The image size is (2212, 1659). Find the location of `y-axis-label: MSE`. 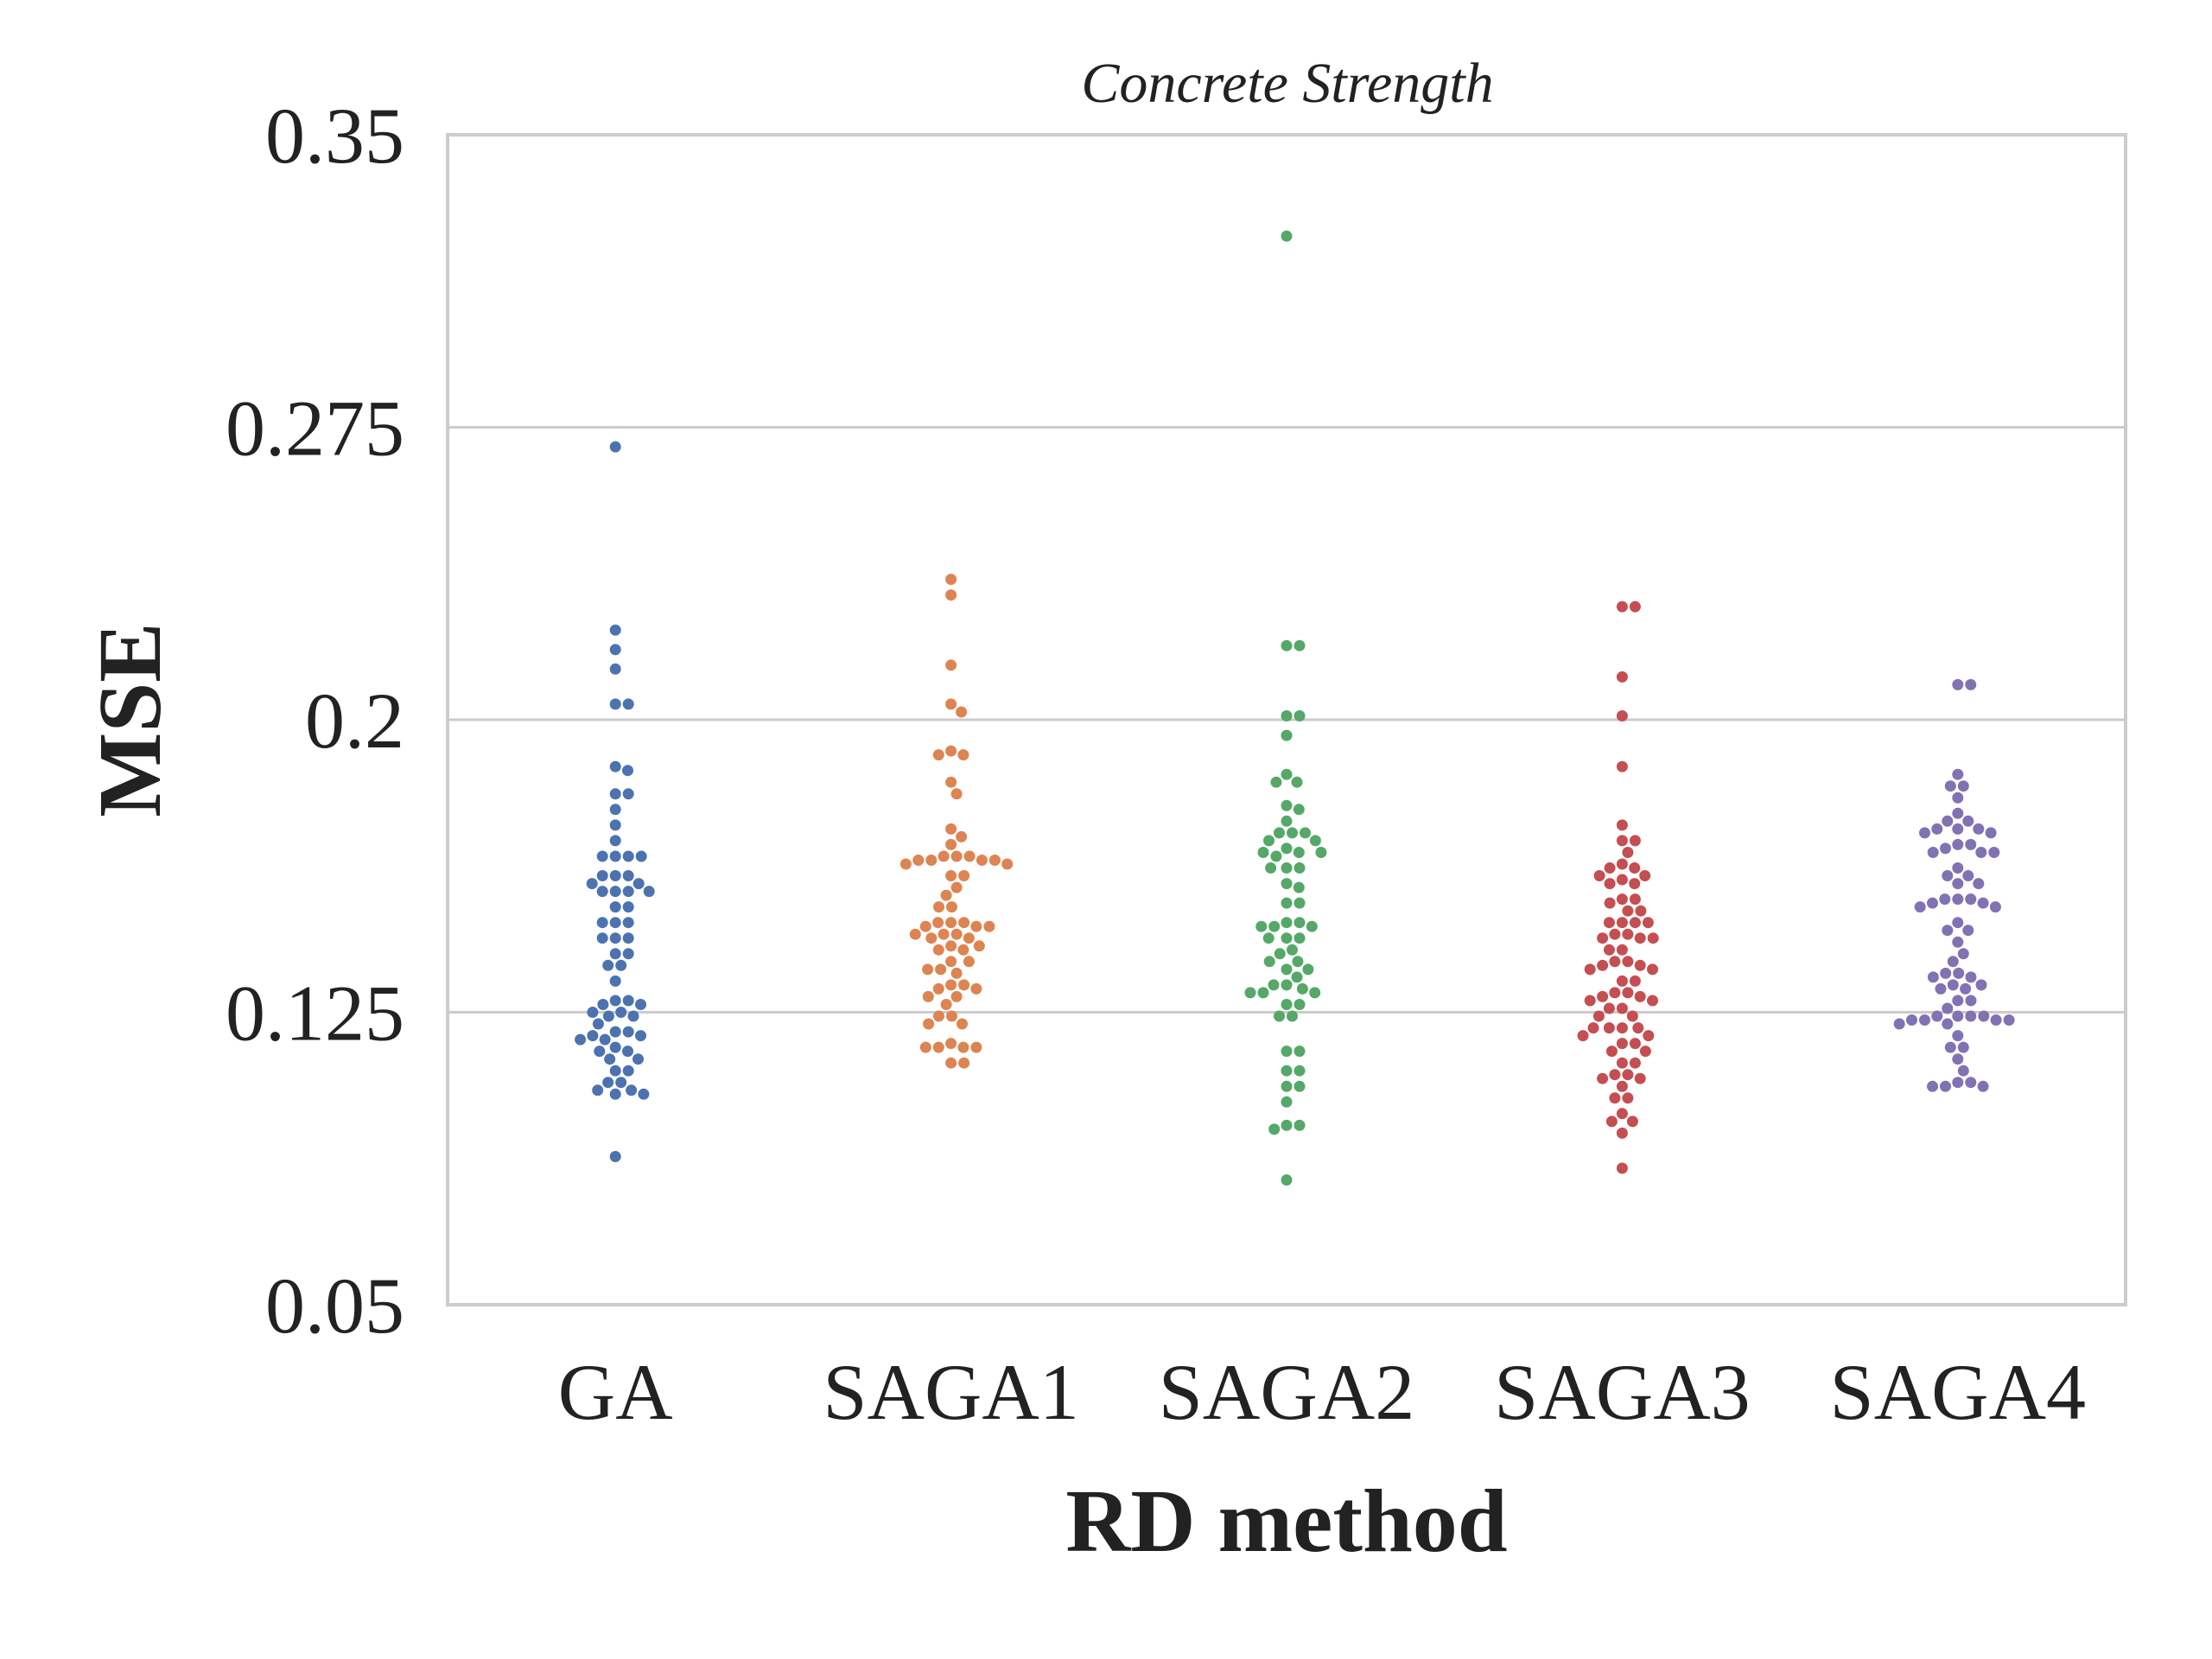

y-axis-label: MSE is located at coordinates (130, 719).